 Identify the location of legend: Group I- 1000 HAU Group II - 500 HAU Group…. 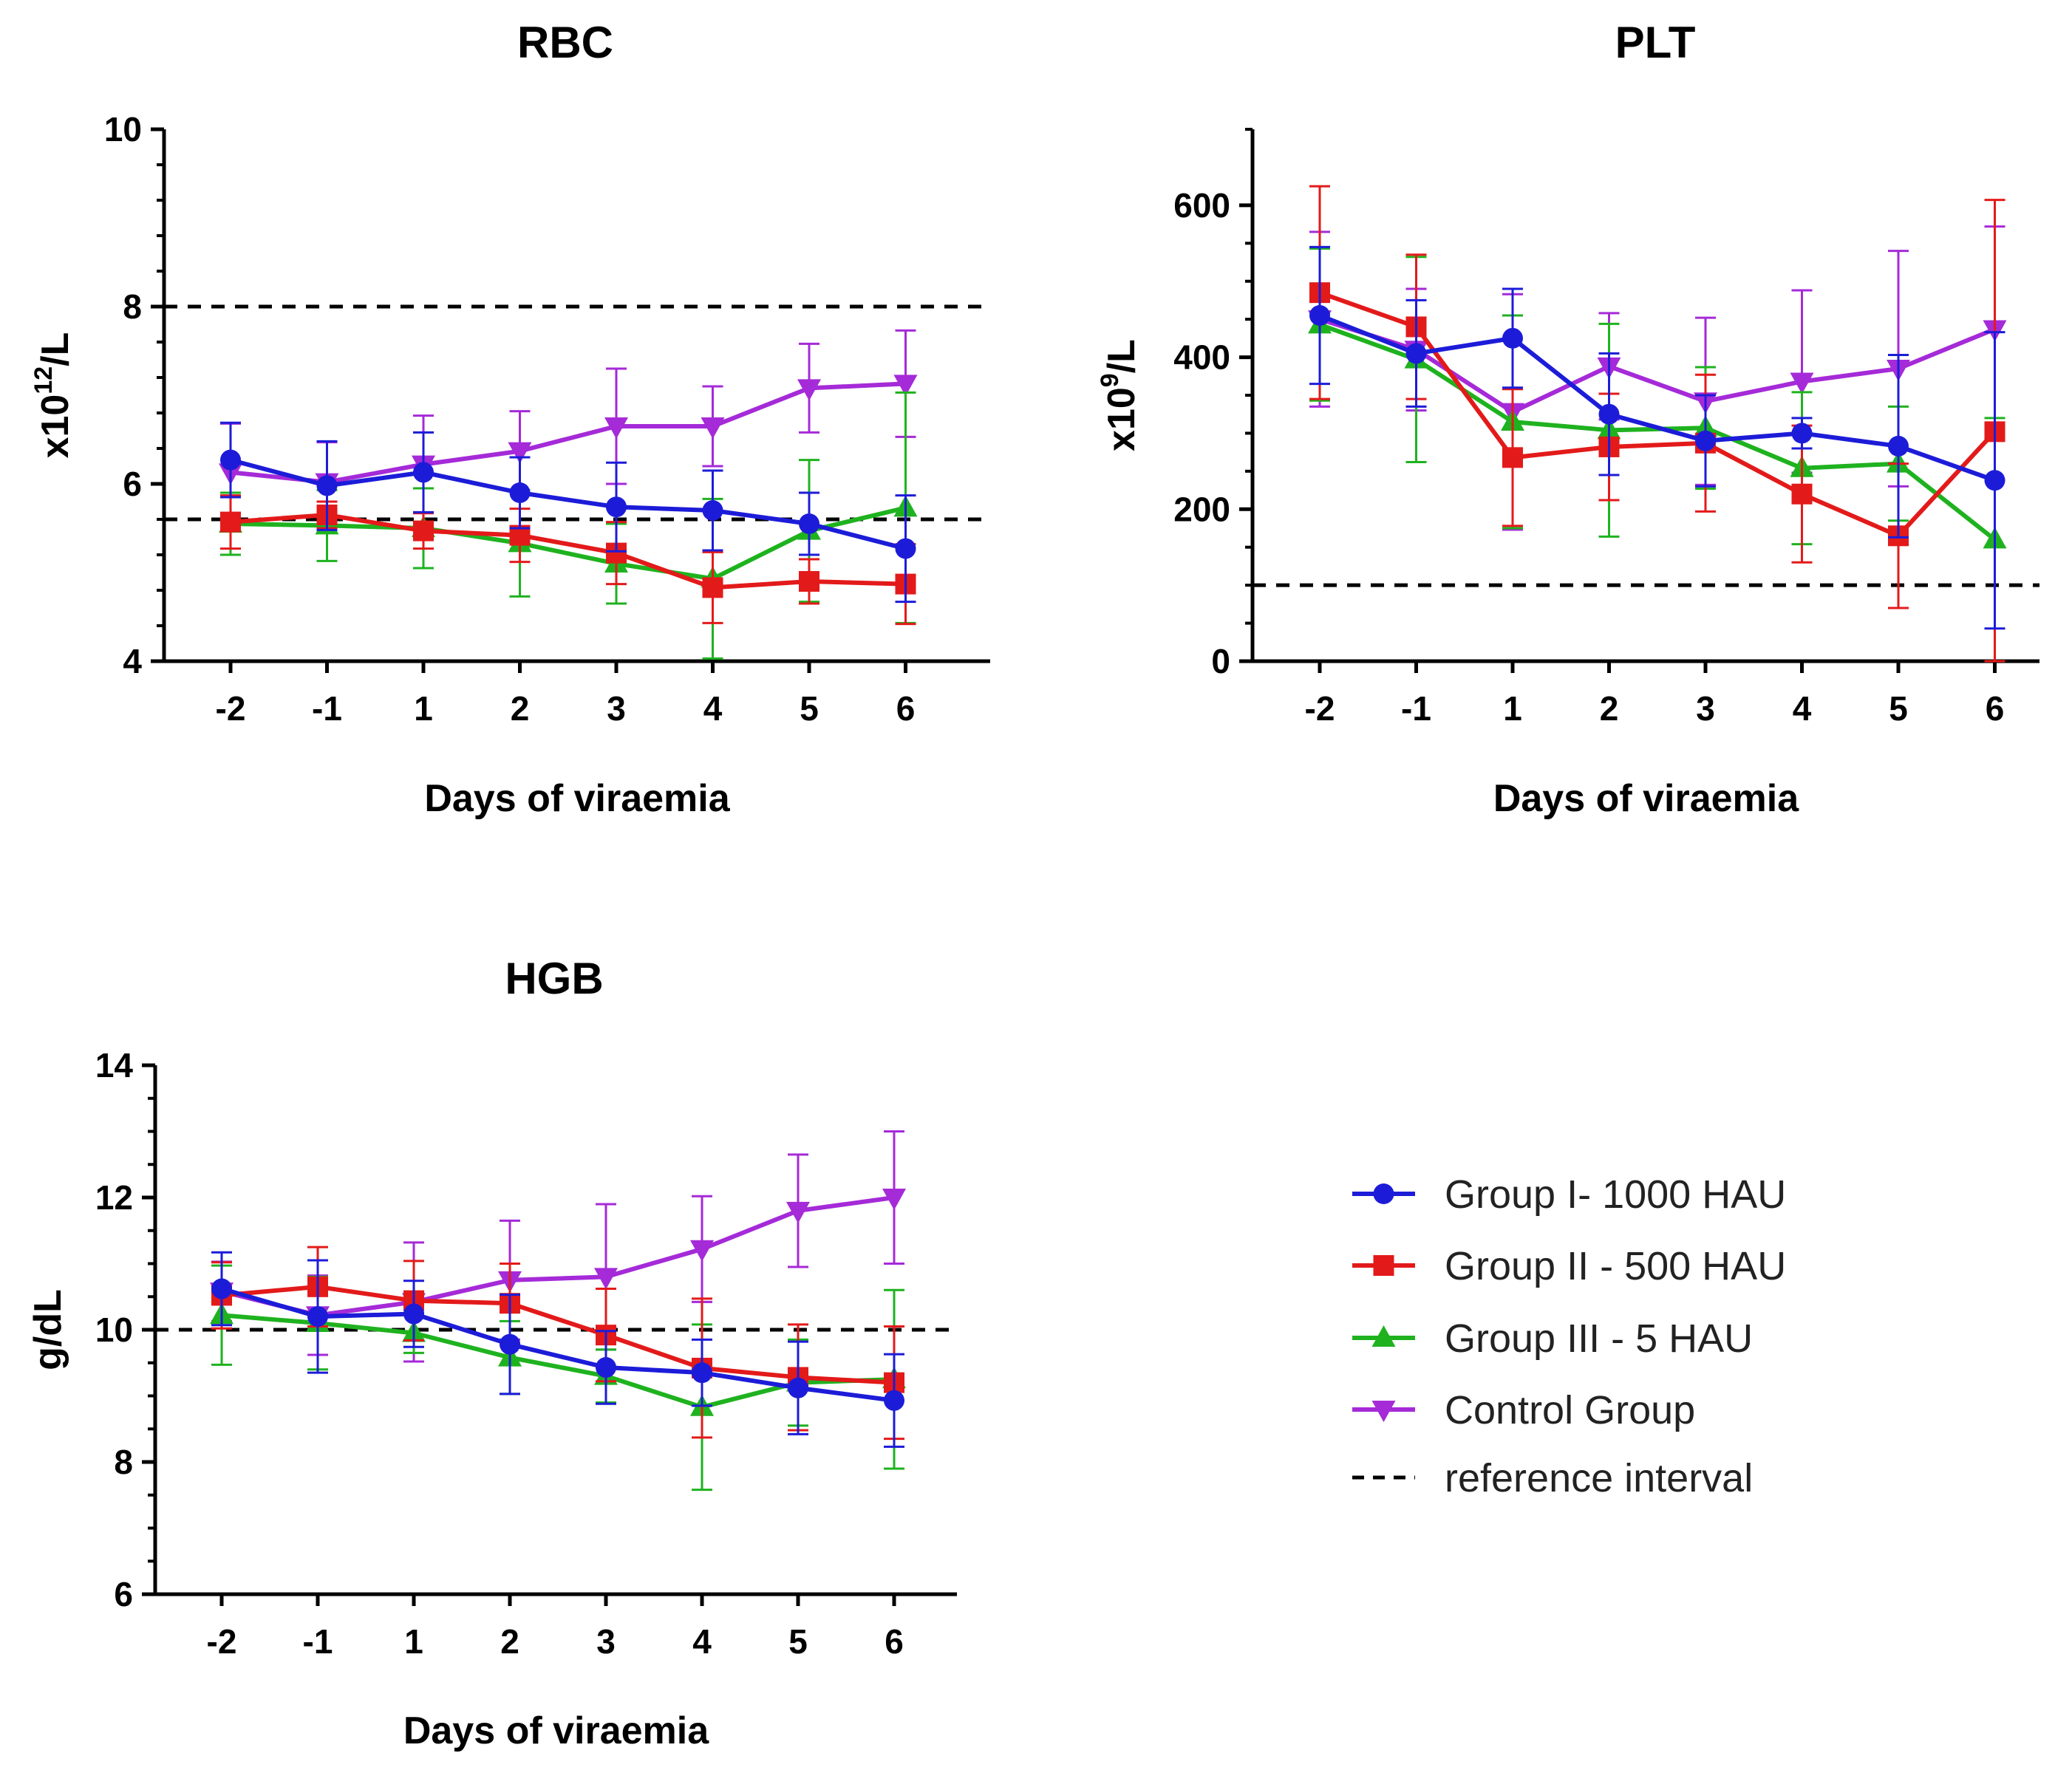
(1569, 1336).